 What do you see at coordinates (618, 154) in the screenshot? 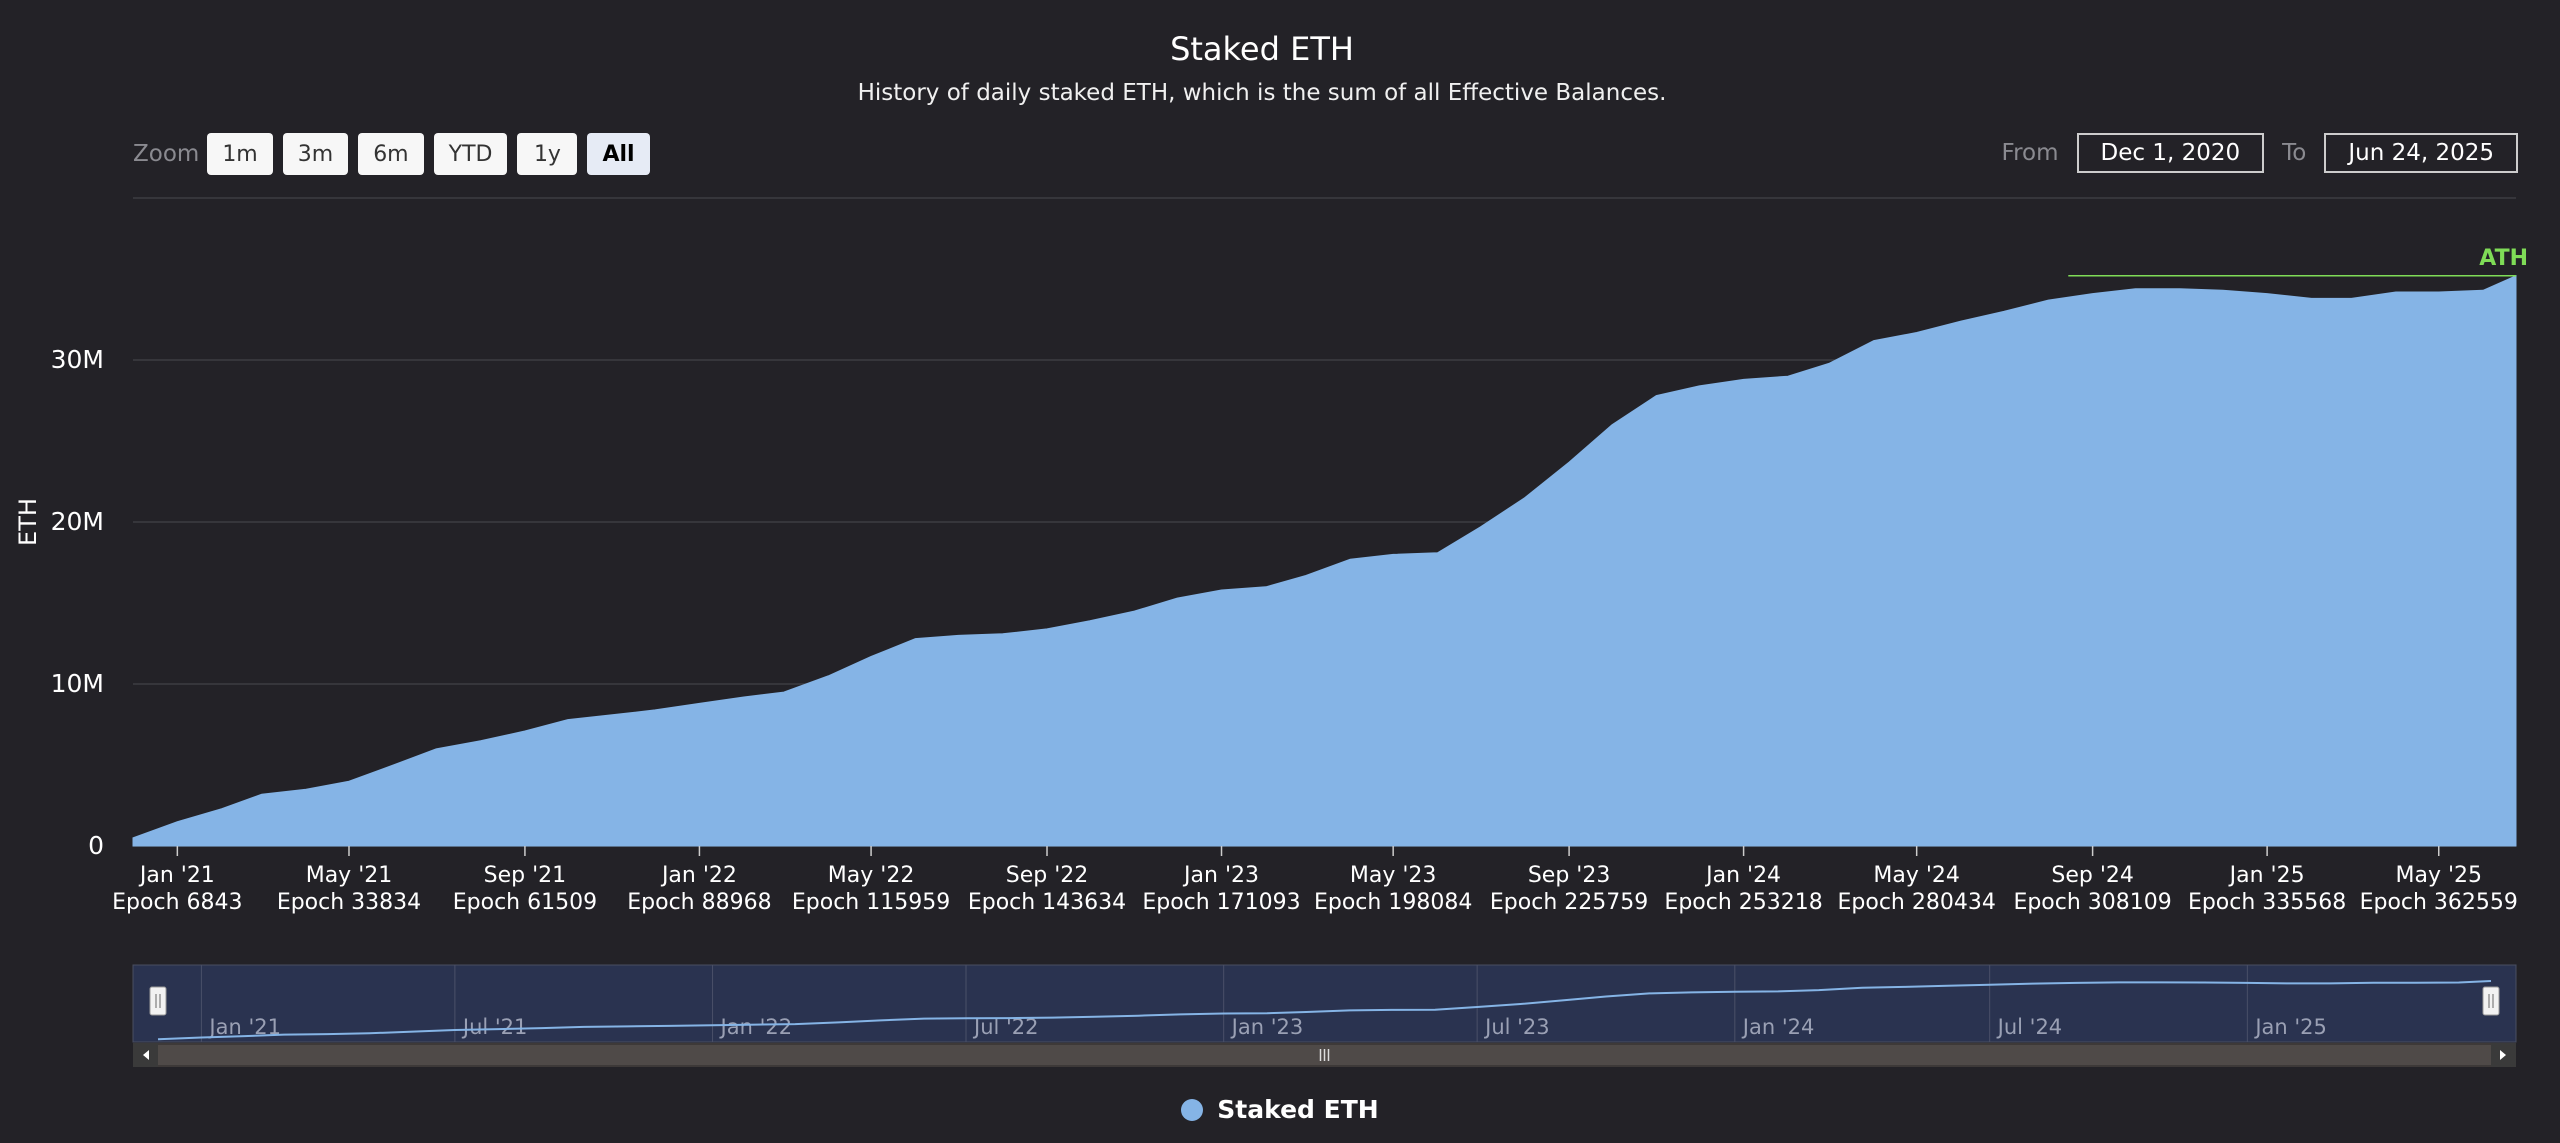
I see `zoom-all-button: All` at bounding box center [618, 154].